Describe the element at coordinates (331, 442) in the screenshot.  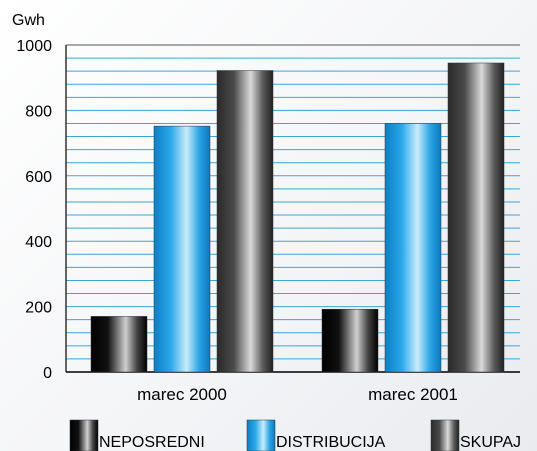
I see `legend-label-distribucija: DISTRIBUCIJA` at that location.